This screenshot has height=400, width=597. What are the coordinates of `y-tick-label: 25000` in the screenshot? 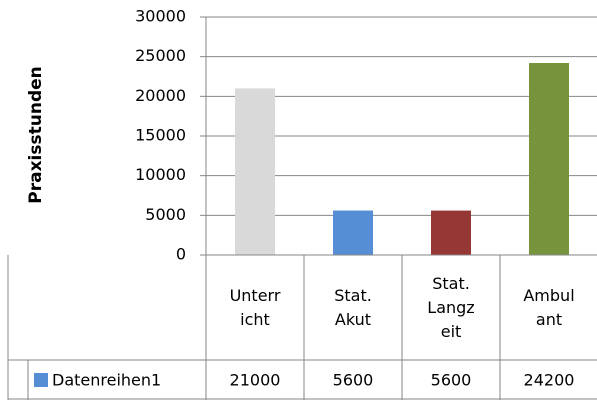 It's located at (160, 55).